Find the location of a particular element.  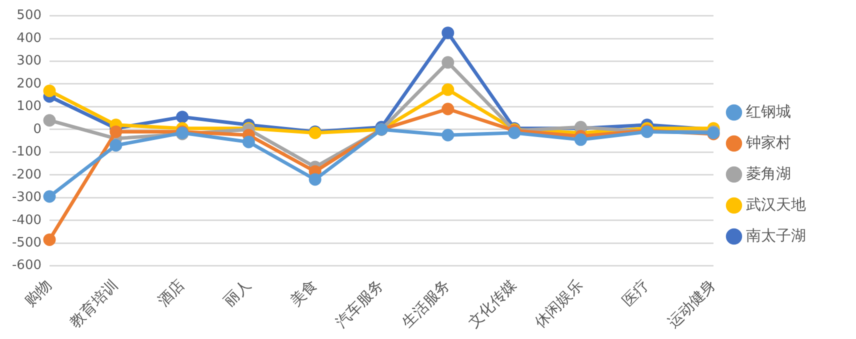

y-tick-label: -300 is located at coordinates (27, 198).